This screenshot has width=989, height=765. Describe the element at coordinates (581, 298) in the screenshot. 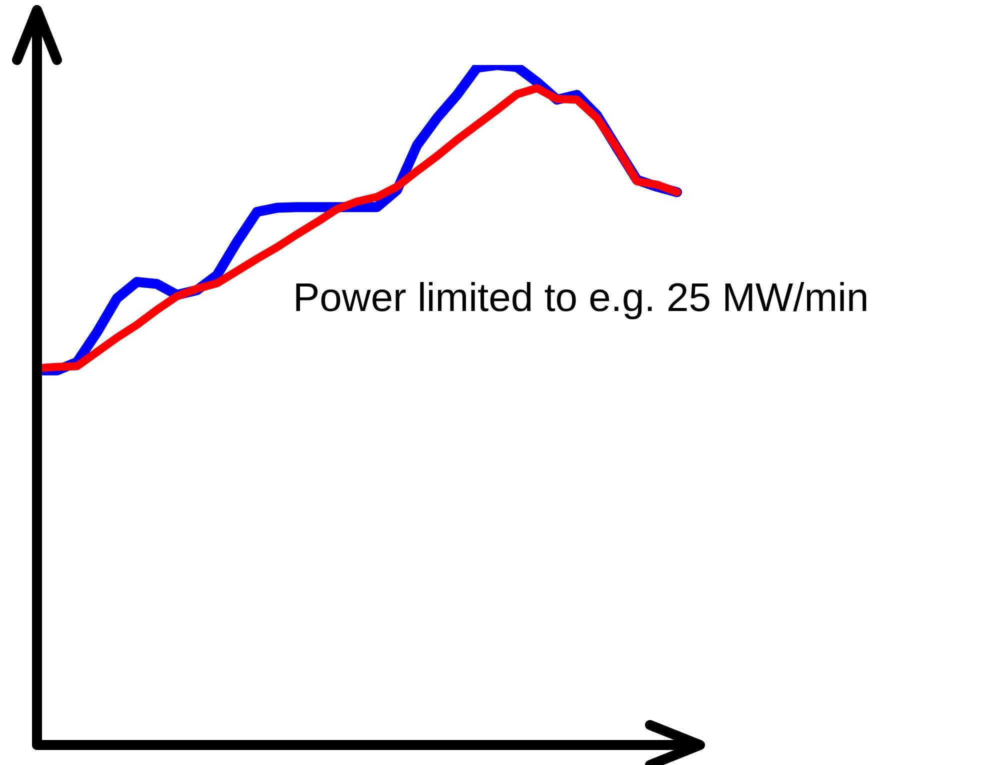

I see `annotation: Power limited to e.g. 25 MW/min` at that location.